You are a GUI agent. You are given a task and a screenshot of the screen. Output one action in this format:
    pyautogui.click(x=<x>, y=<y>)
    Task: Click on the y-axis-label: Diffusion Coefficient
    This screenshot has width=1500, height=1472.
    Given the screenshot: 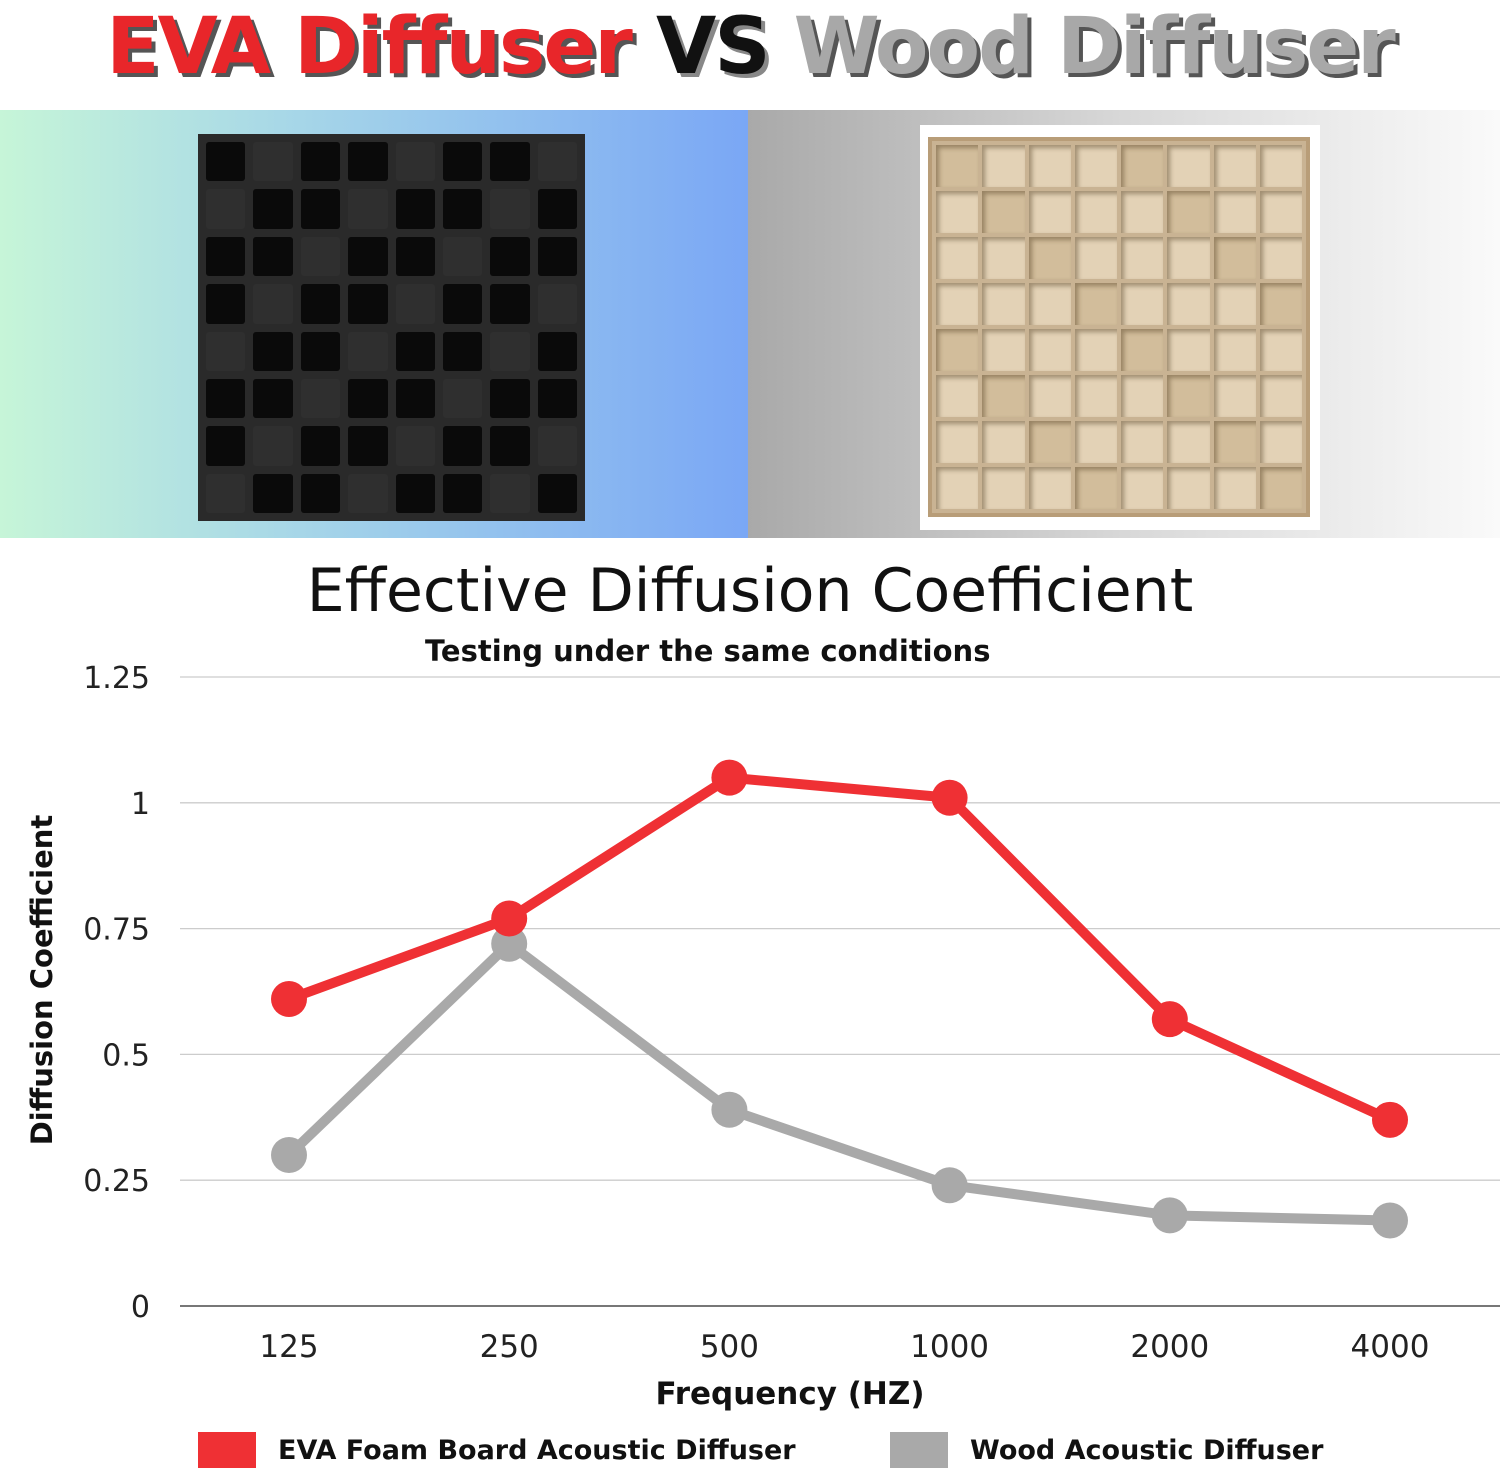 What is the action you would take?
    pyautogui.click(x=42, y=980)
    